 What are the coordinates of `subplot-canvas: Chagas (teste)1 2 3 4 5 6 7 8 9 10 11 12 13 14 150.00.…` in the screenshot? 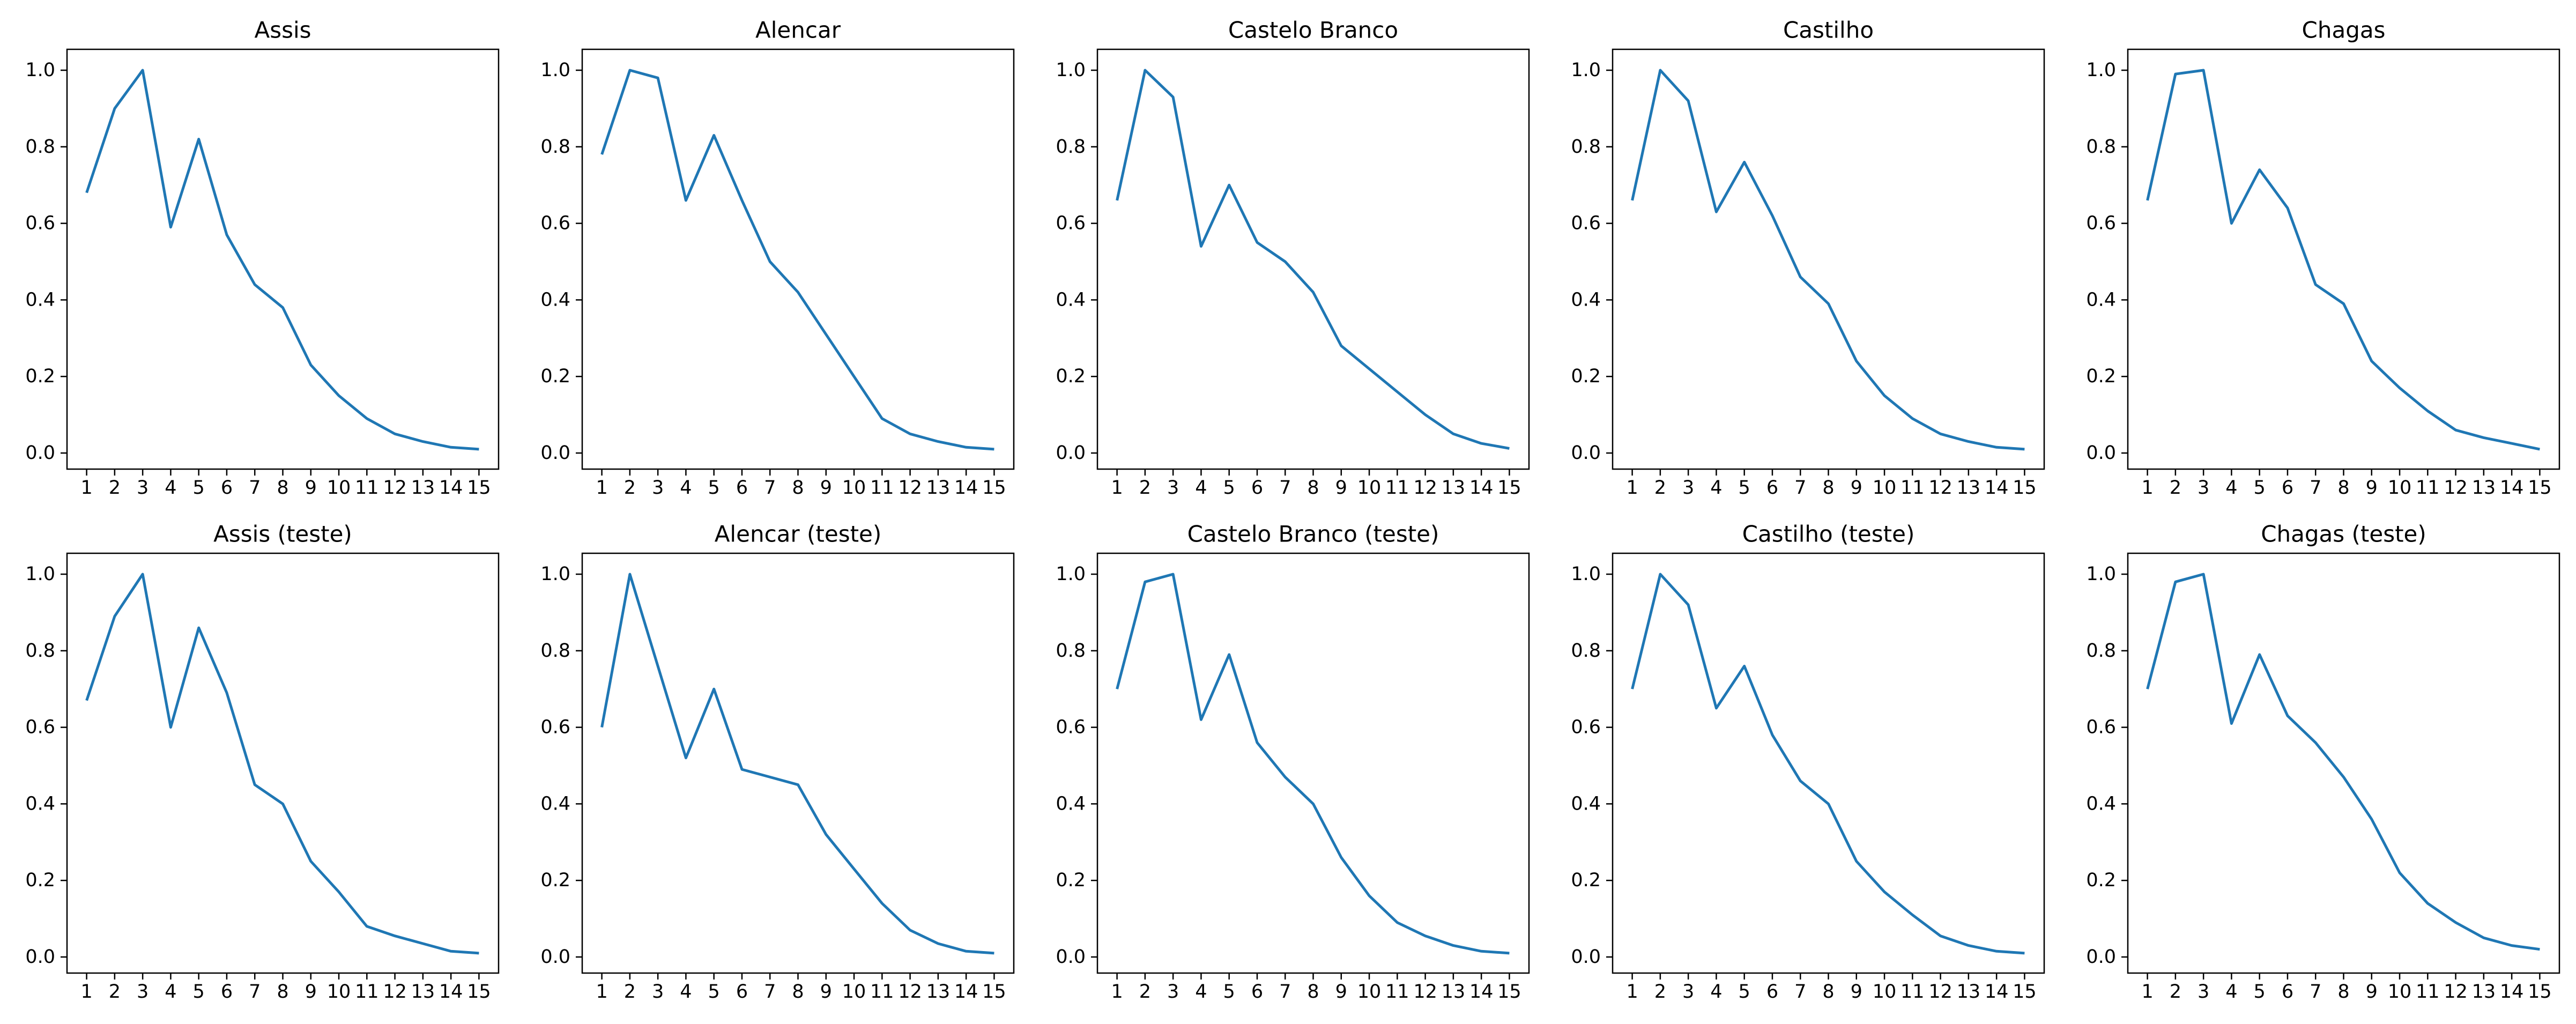 It's located at (2323, 762).